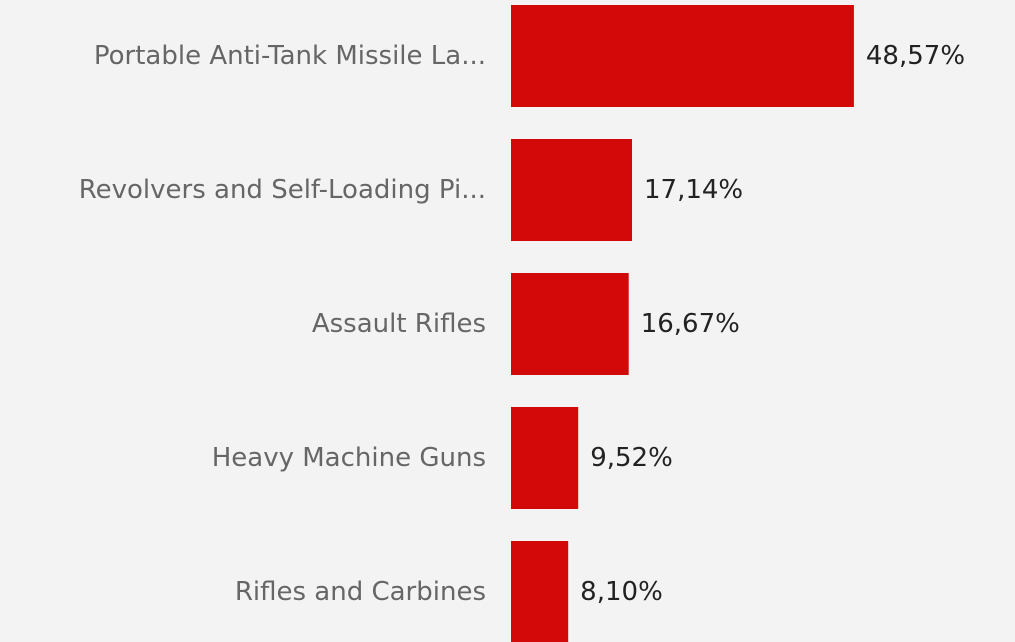 This screenshot has width=1015, height=642. What do you see at coordinates (631, 458) in the screenshot?
I see `value-label: 9,52%` at bounding box center [631, 458].